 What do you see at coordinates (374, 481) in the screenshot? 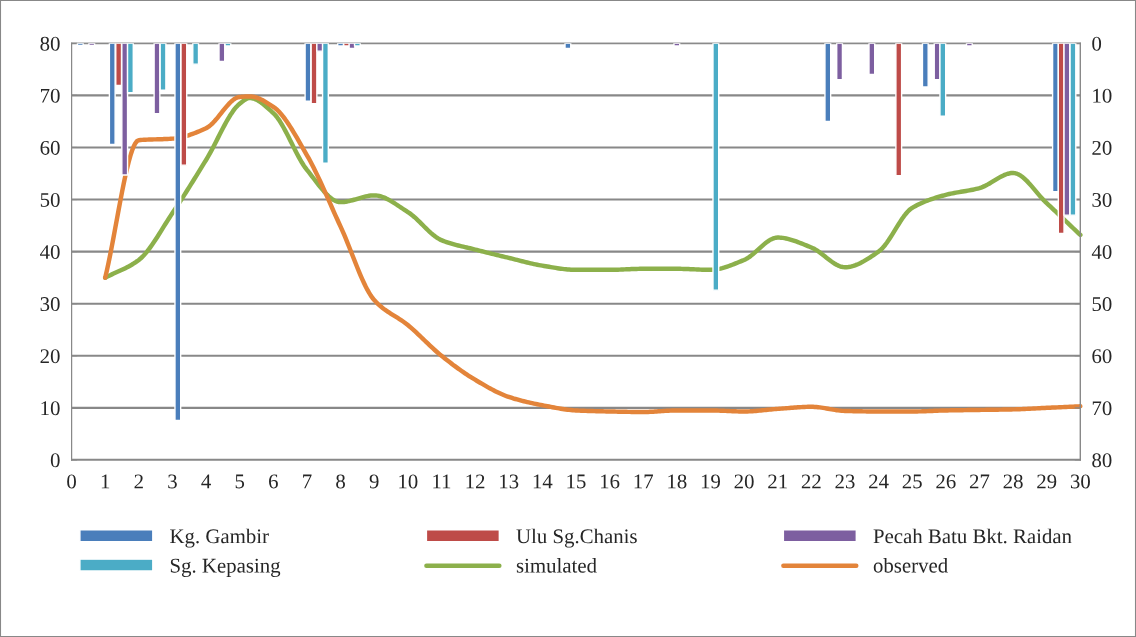
I see `x-tick-label: 9` at bounding box center [374, 481].